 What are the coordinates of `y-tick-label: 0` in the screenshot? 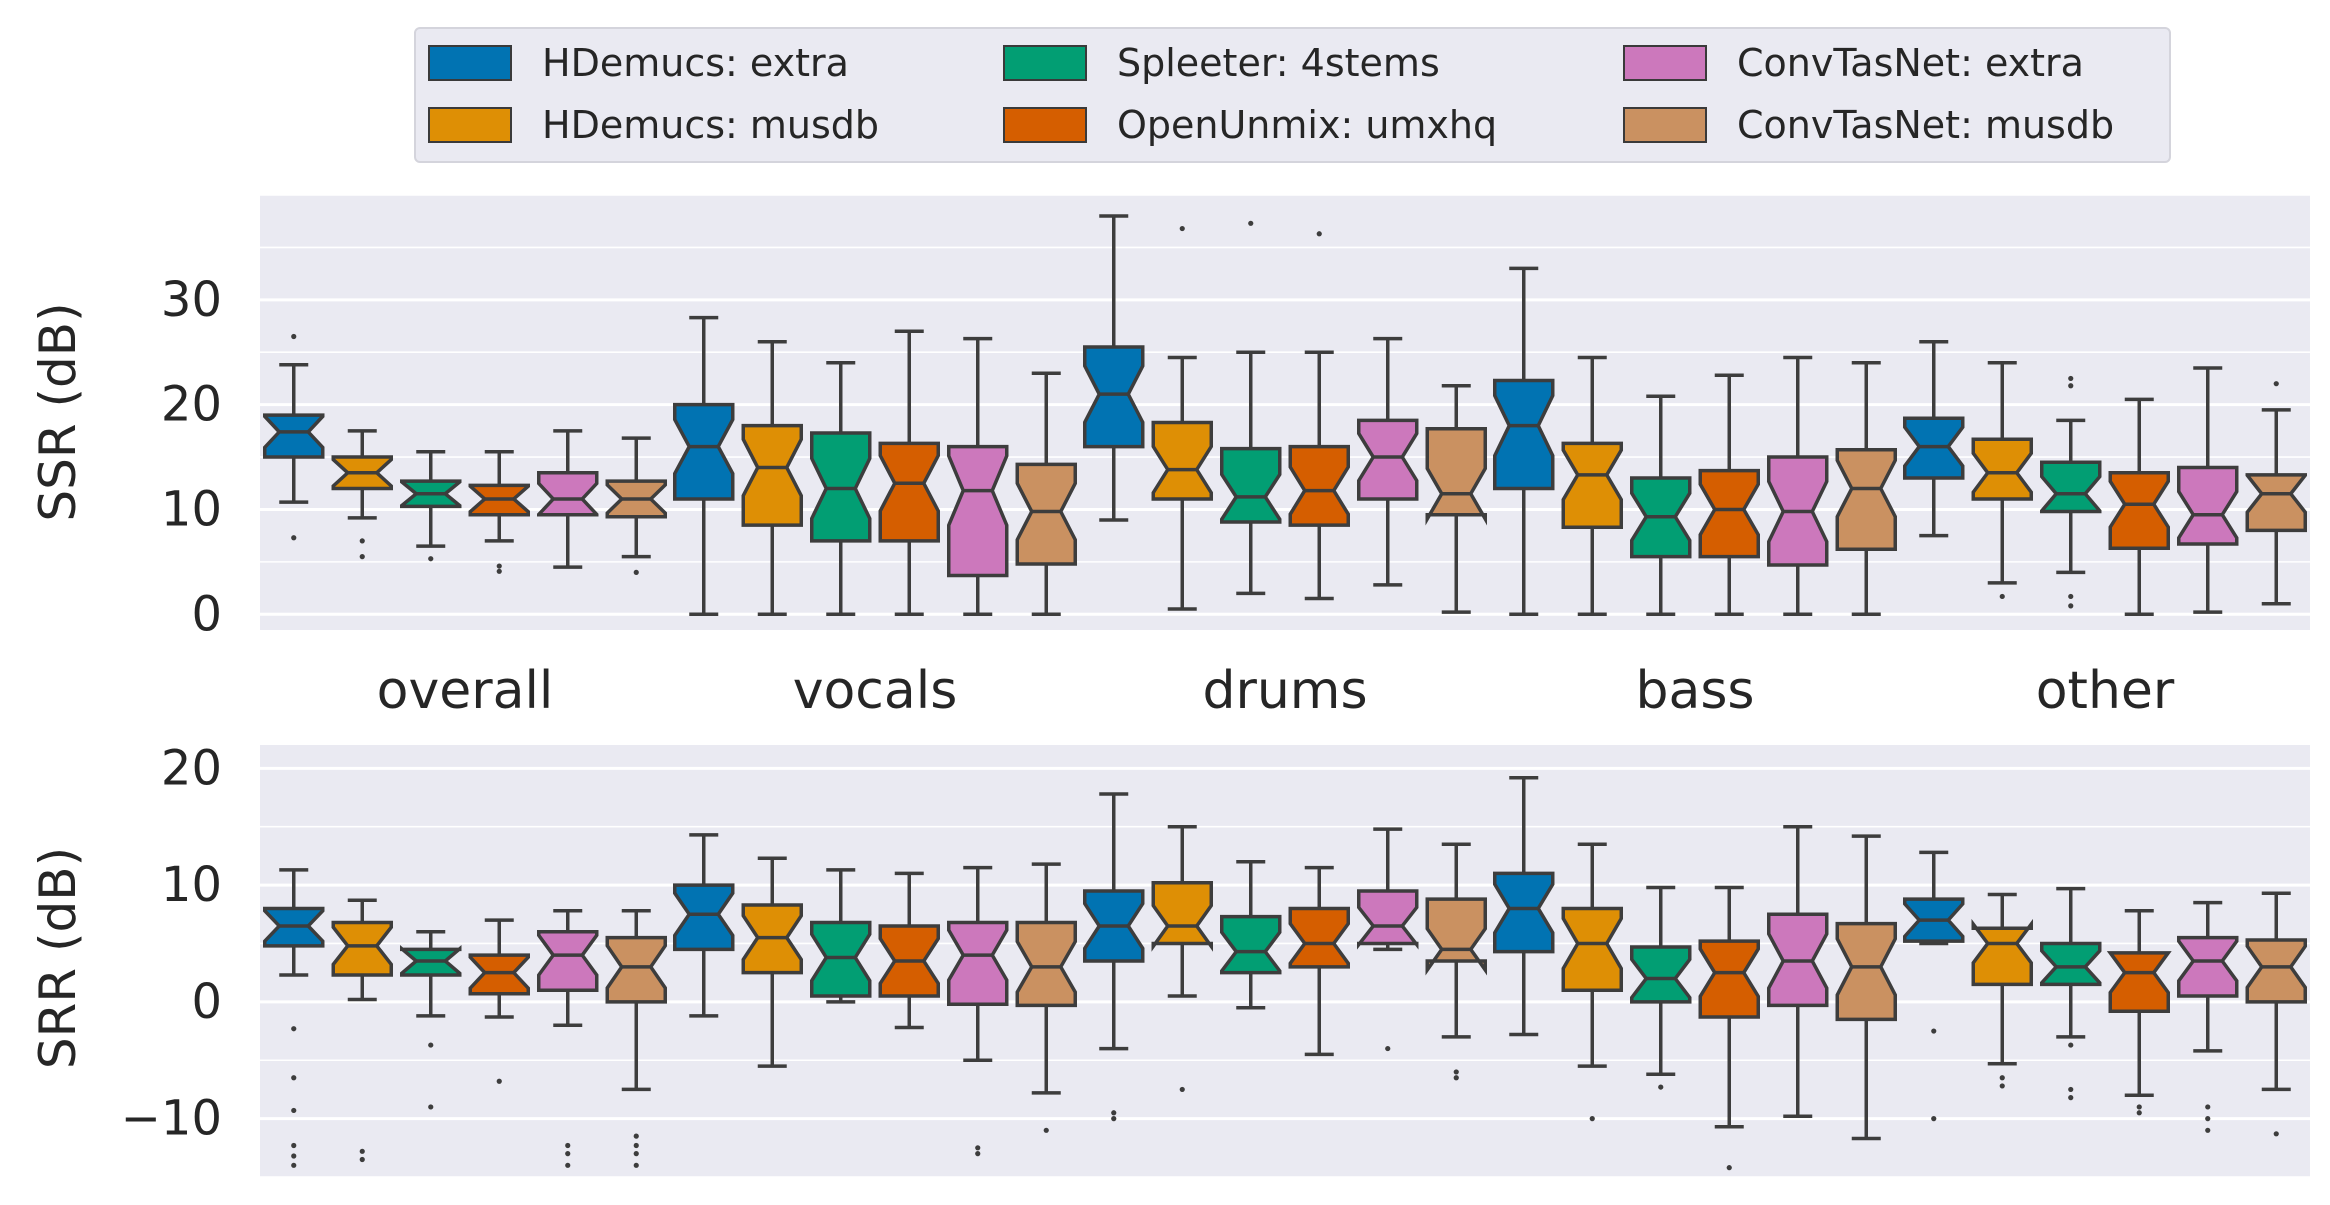 It's located at (206, 614).